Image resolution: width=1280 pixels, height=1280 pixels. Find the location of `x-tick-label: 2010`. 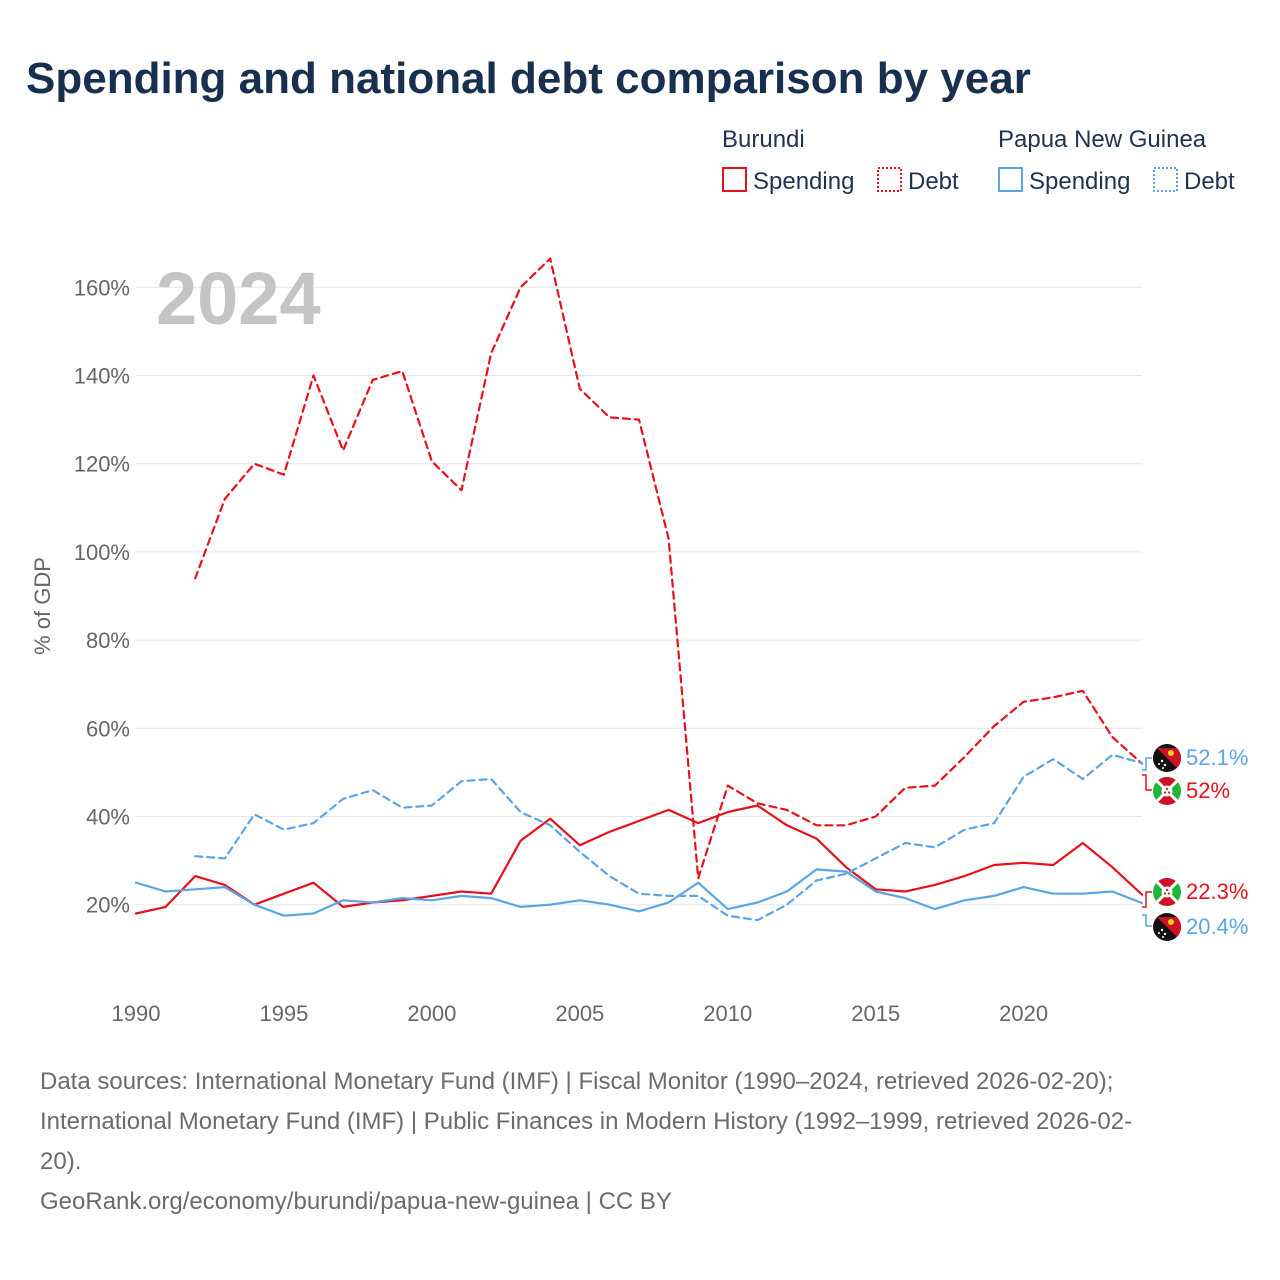

x-tick-label: 2010 is located at coordinates (727, 1013).